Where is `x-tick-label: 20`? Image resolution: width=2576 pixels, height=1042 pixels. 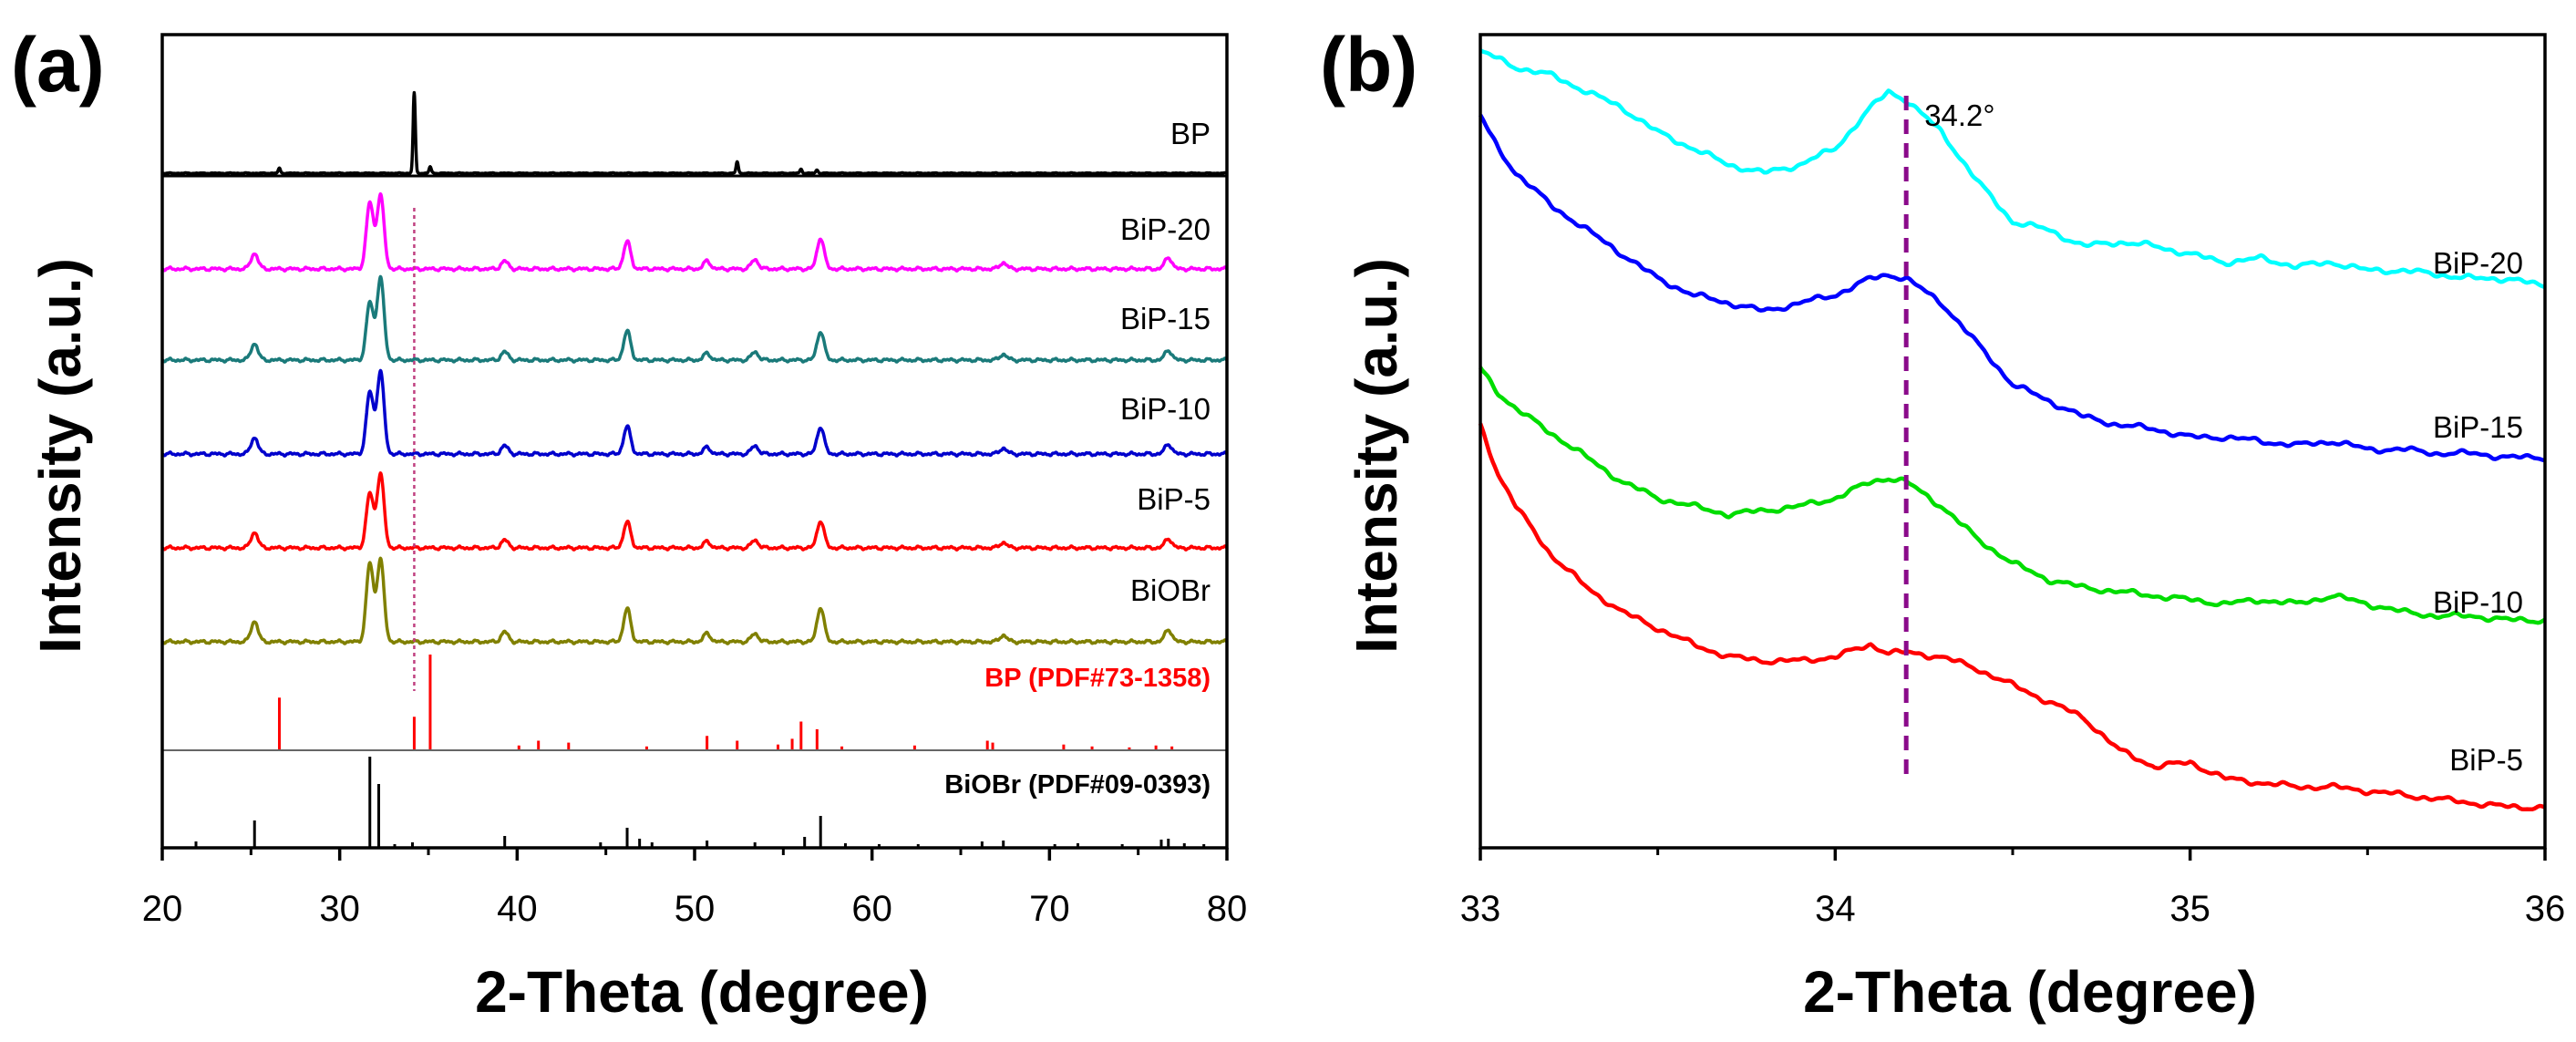 x-tick-label: 20 is located at coordinates (162, 909).